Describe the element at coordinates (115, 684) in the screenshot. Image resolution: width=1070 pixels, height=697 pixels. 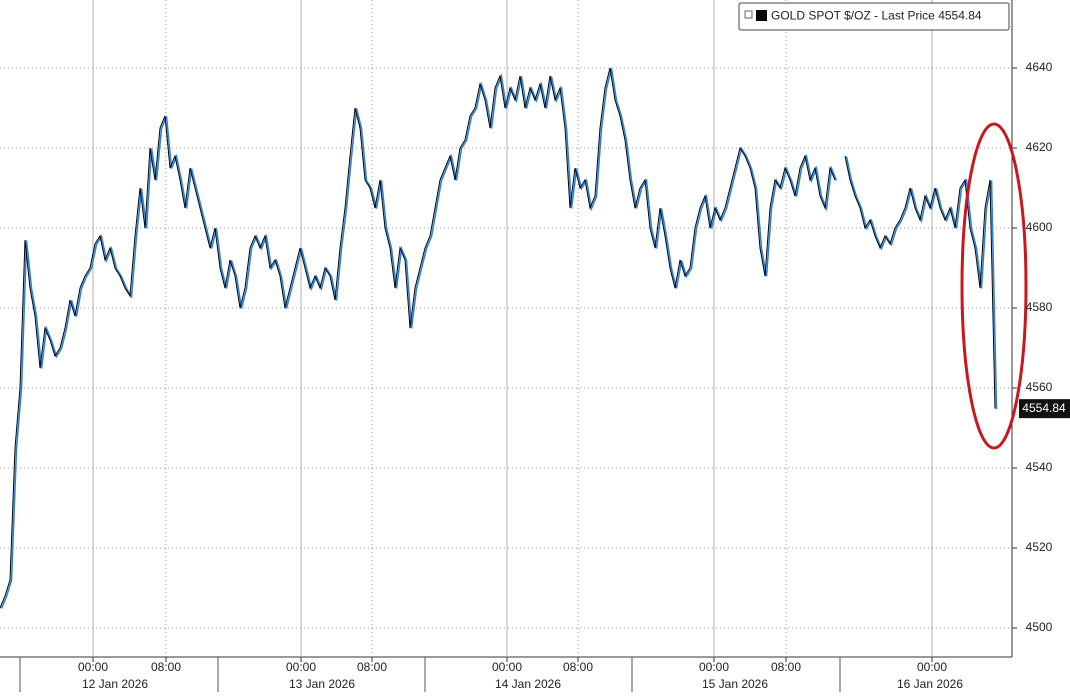
I see `date-label: 12 Jan 2026` at that location.